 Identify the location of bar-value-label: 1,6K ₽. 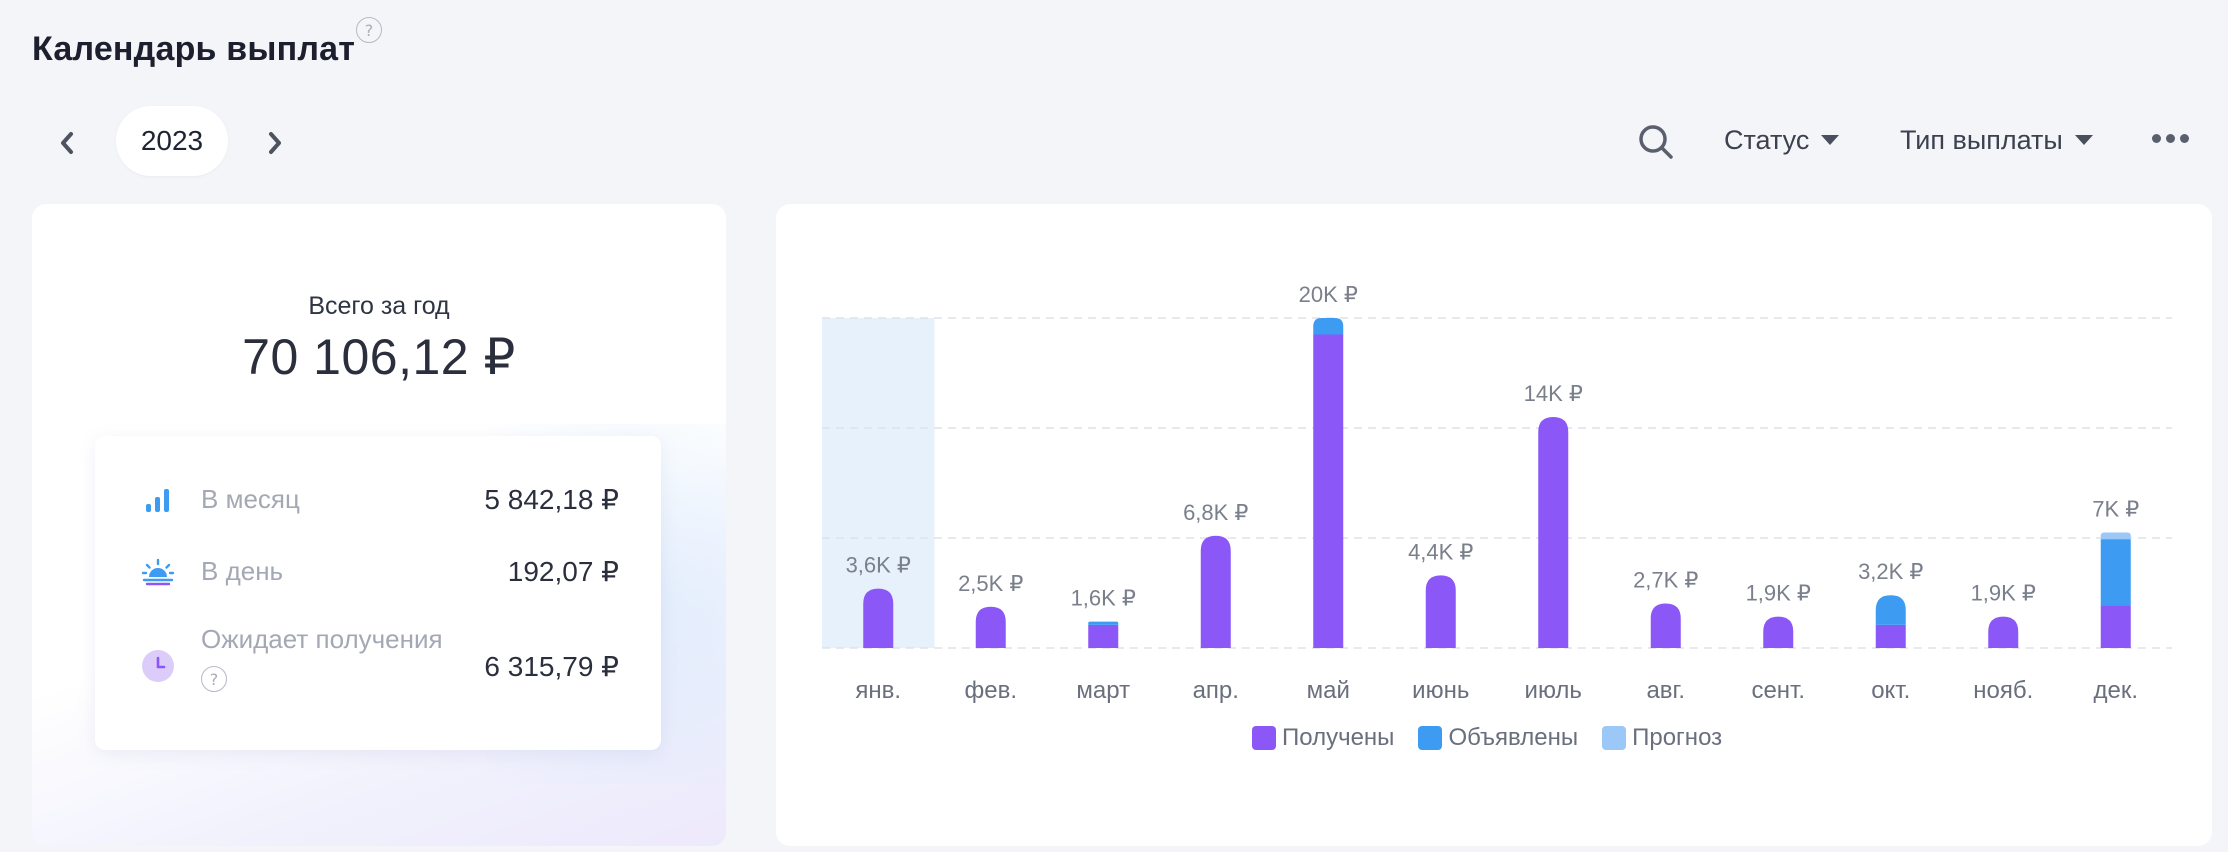
(1103, 598).